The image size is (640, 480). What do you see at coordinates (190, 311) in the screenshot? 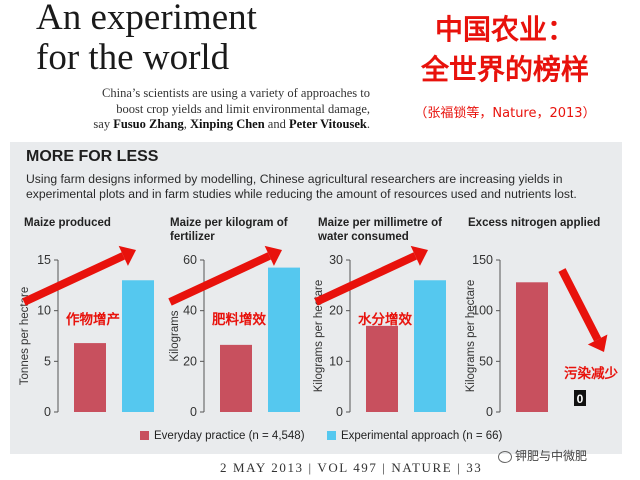
I see `y-tick-label: 40` at bounding box center [190, 311].